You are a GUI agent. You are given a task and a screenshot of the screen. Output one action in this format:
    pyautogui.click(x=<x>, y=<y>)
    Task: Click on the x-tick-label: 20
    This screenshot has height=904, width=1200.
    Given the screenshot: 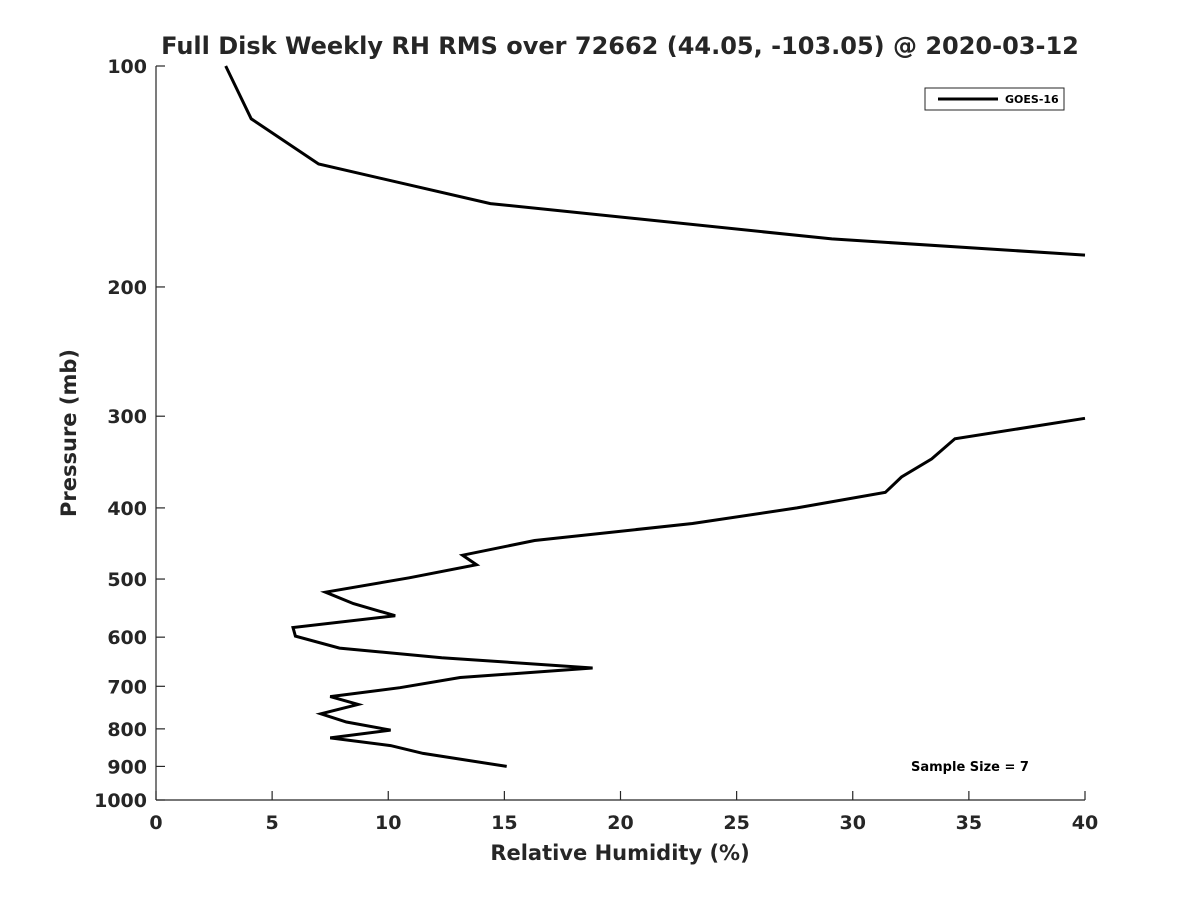 What is the action you would take?
    pyautogui.click(x=620, y=823)
    